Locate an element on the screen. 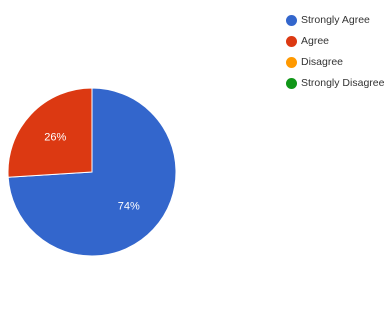  legend-label-strongly-agree: Strongly Agree is located at coordinates (335, 20).